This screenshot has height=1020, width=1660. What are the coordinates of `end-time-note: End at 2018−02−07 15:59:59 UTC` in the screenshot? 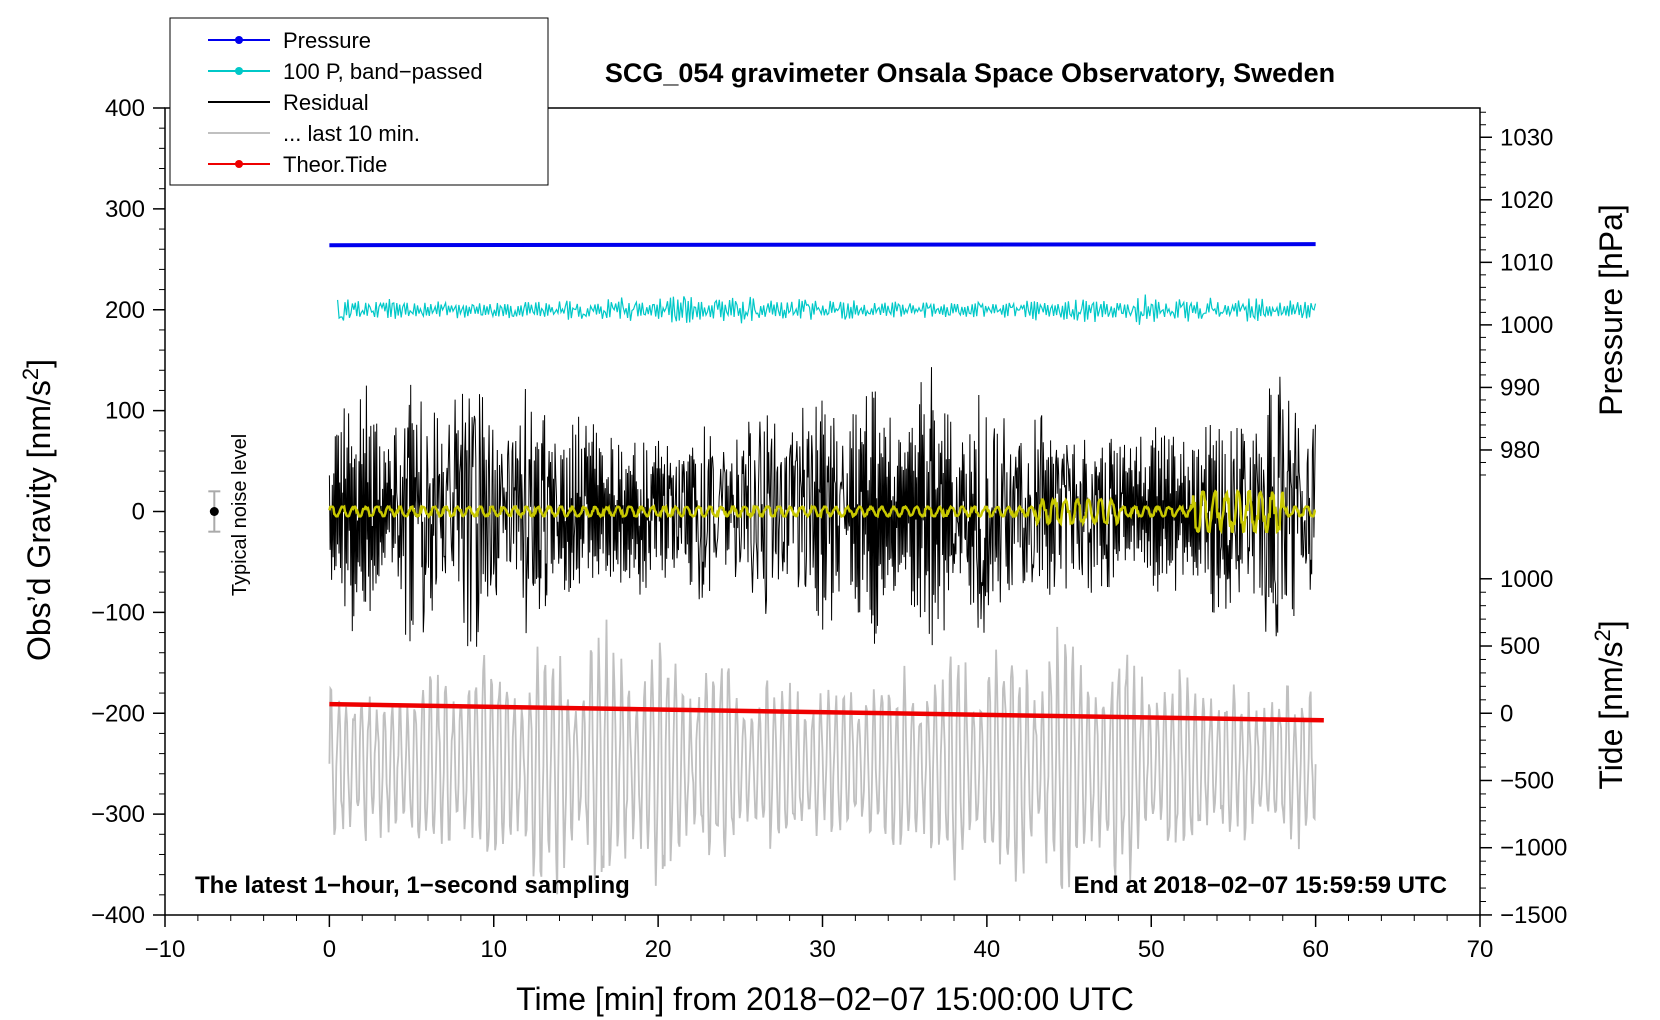 It's located at (1260, 885).